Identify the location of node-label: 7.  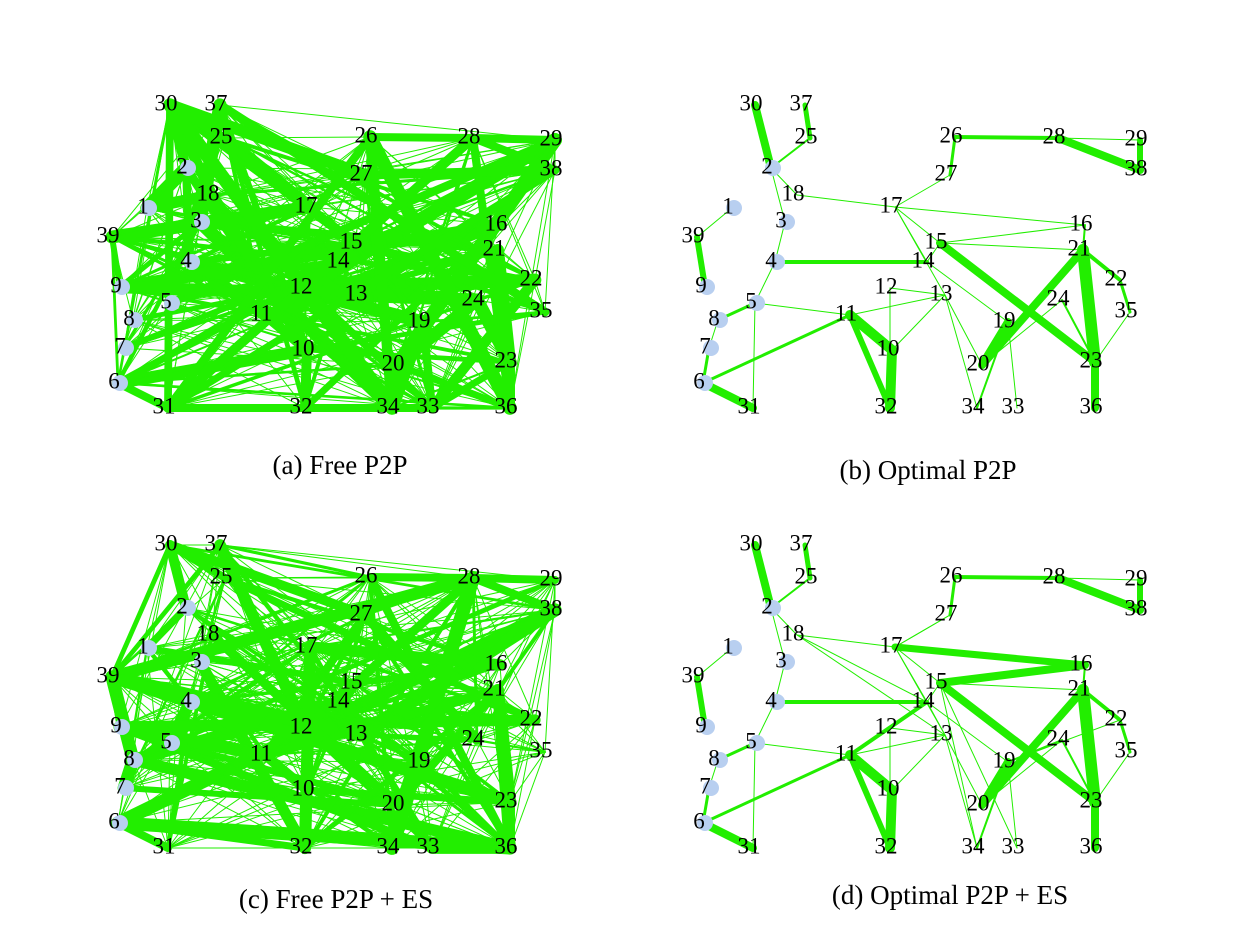
(120, 345).